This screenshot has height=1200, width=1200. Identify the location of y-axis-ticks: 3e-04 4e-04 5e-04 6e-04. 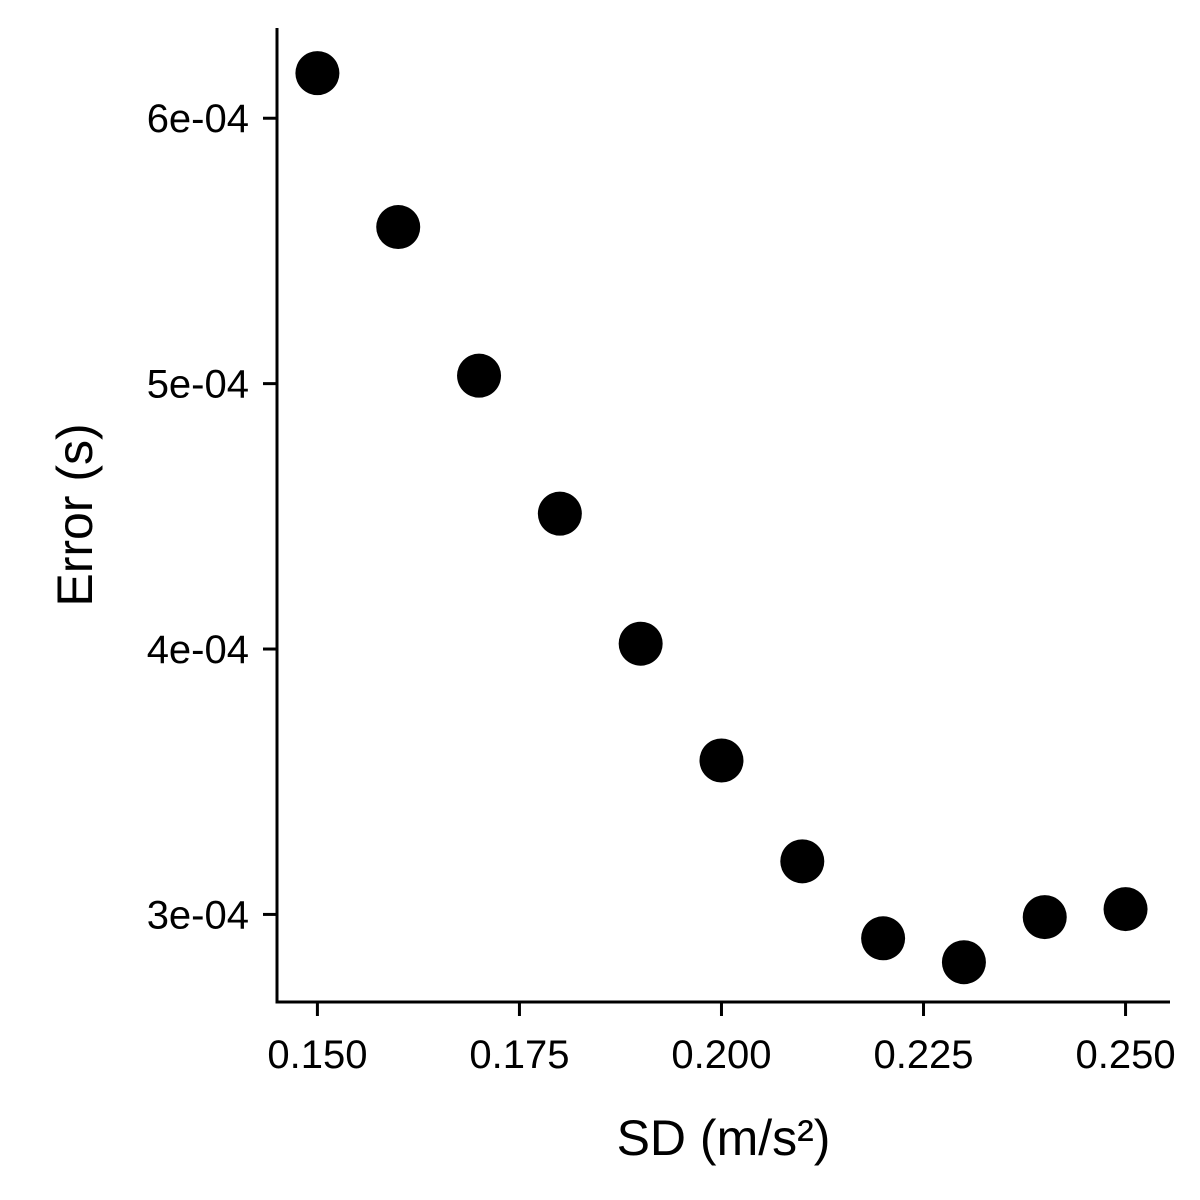
(212, 517).